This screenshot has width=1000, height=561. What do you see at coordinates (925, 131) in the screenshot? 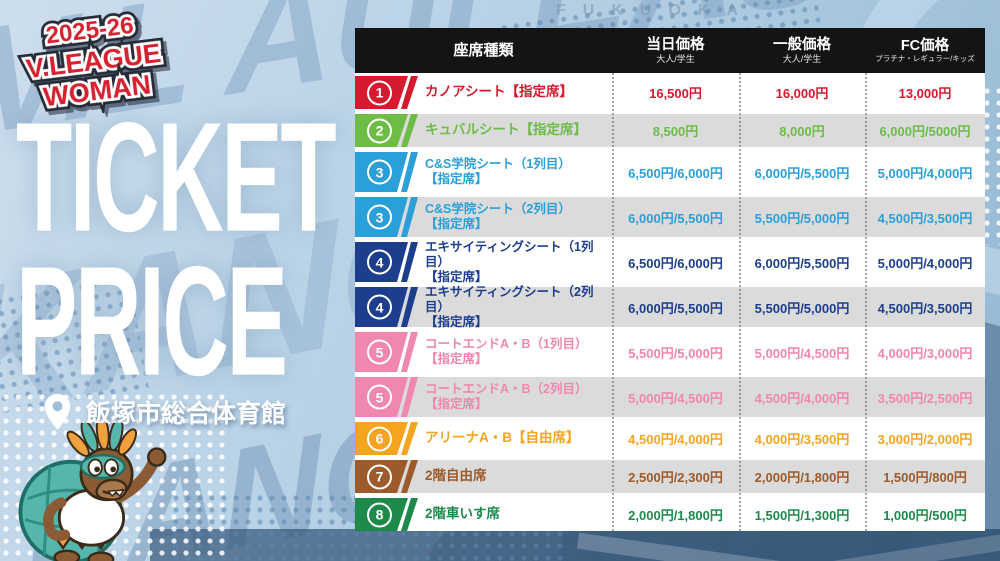
I see `price-fc: 6,000円/5000円` at bounding box center [925, 131].